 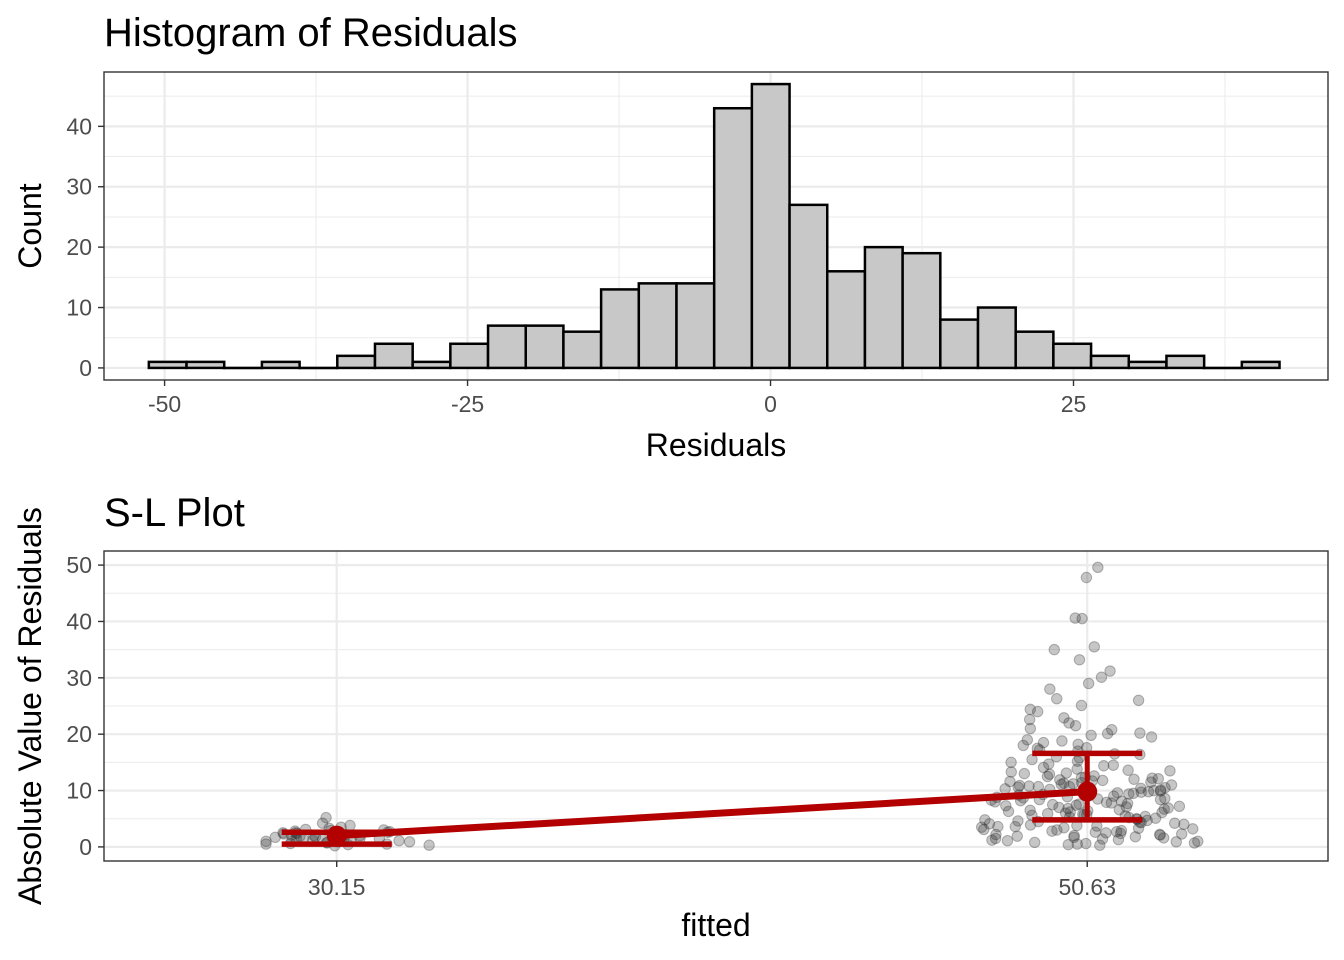 What do you see at coordinates (79, 734) in the screenshot?
I see `y-tick-label: 20` at bounding box center [79, 734].